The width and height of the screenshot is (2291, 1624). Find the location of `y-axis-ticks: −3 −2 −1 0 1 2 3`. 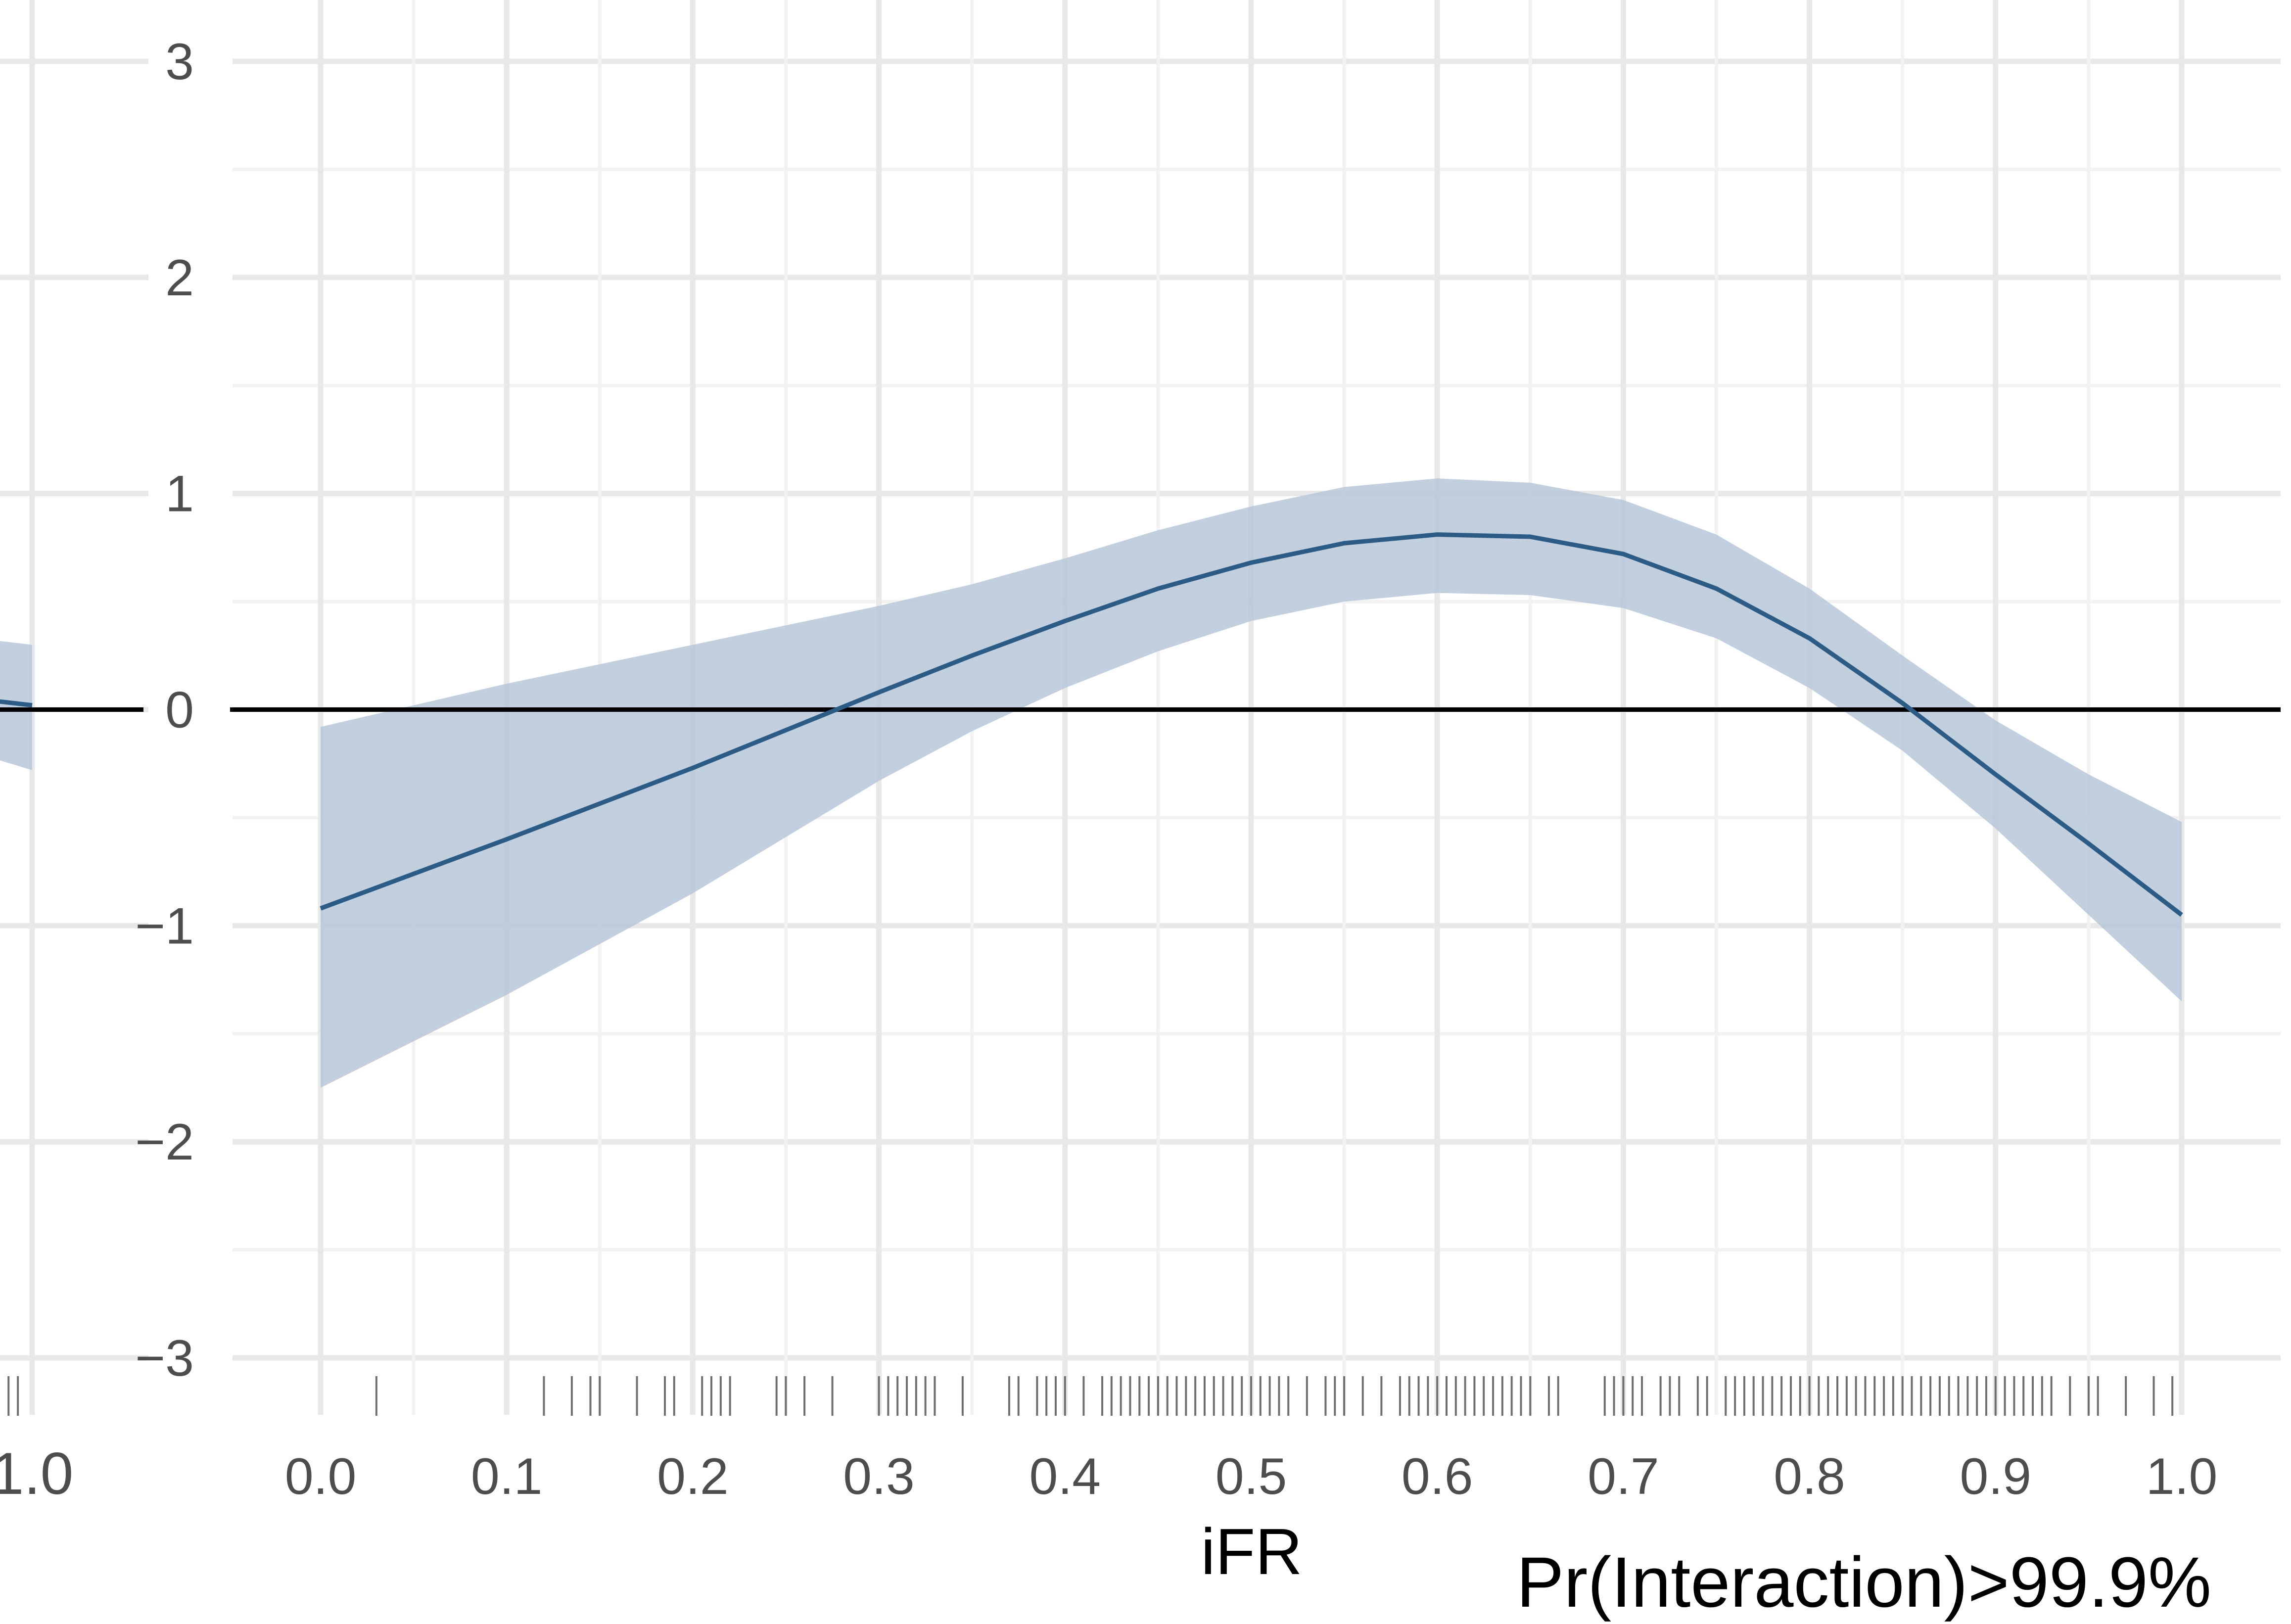

y-axis-ticks: −3 −2 −1 0 1 2 3 is located at coordinates (164, 710).